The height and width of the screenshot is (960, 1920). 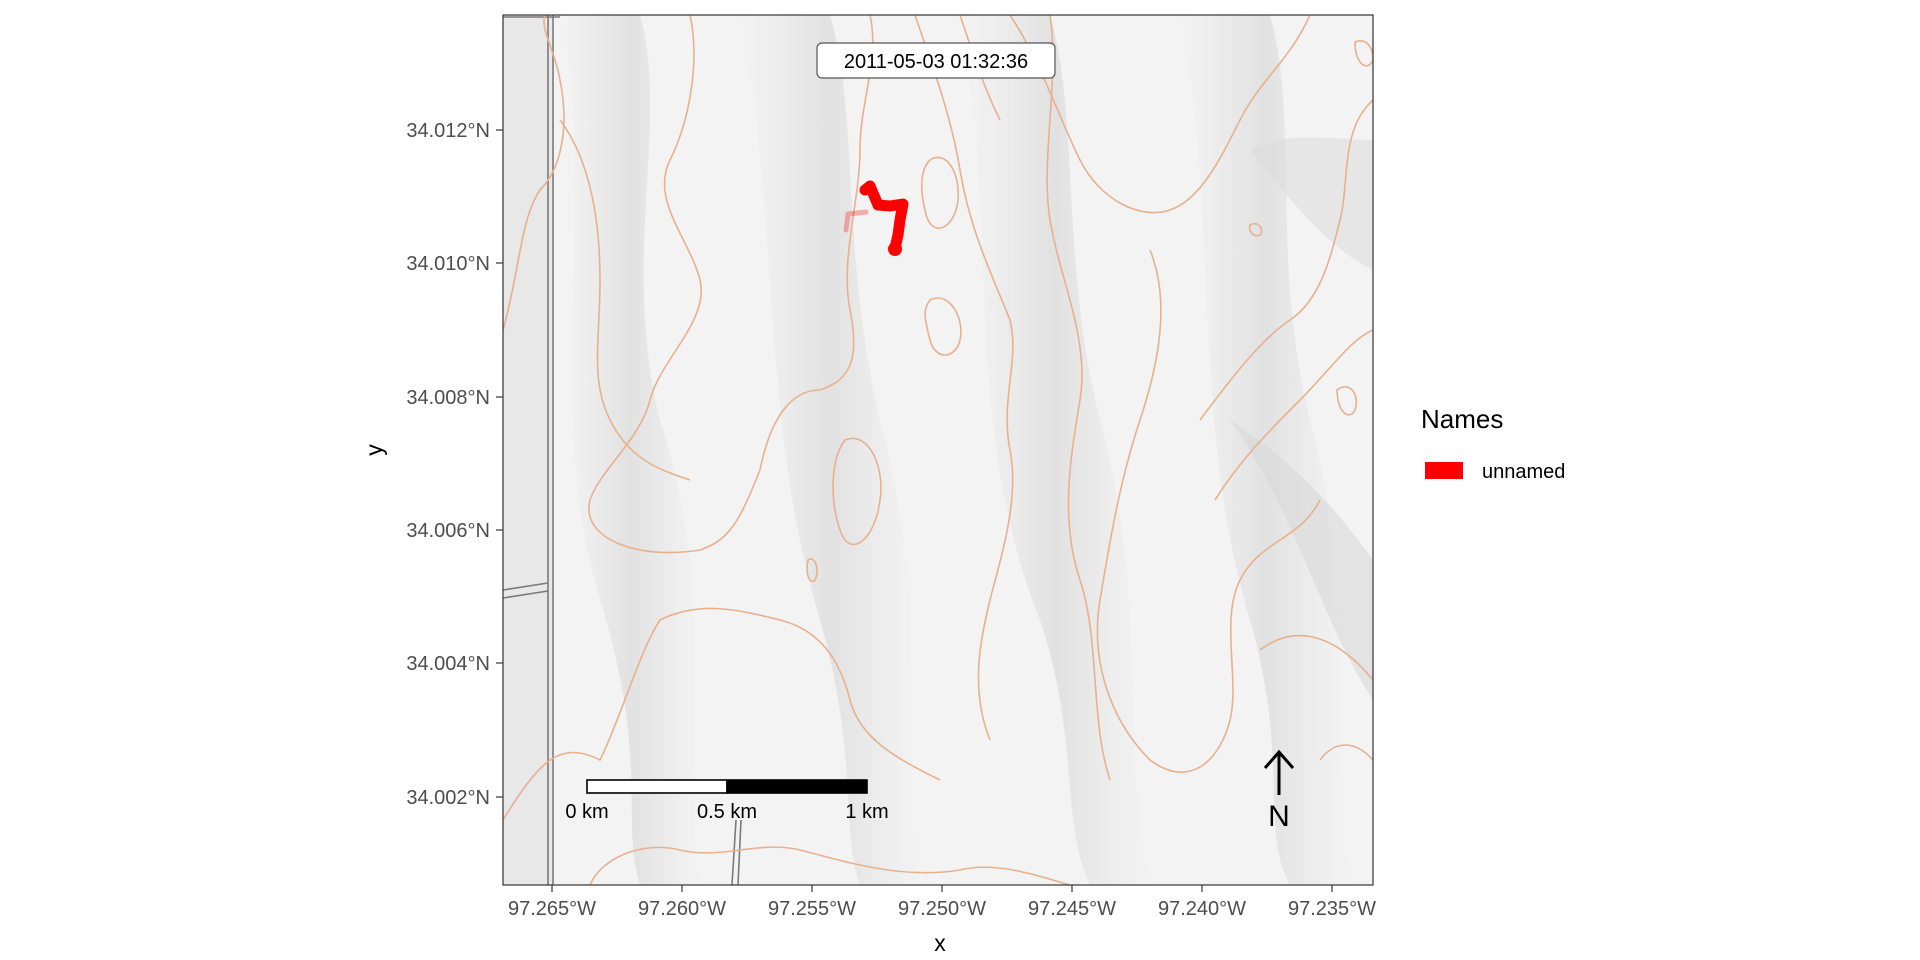 I want to click on x-tick-label: 97.240°W, so click(x=1202, y=909).